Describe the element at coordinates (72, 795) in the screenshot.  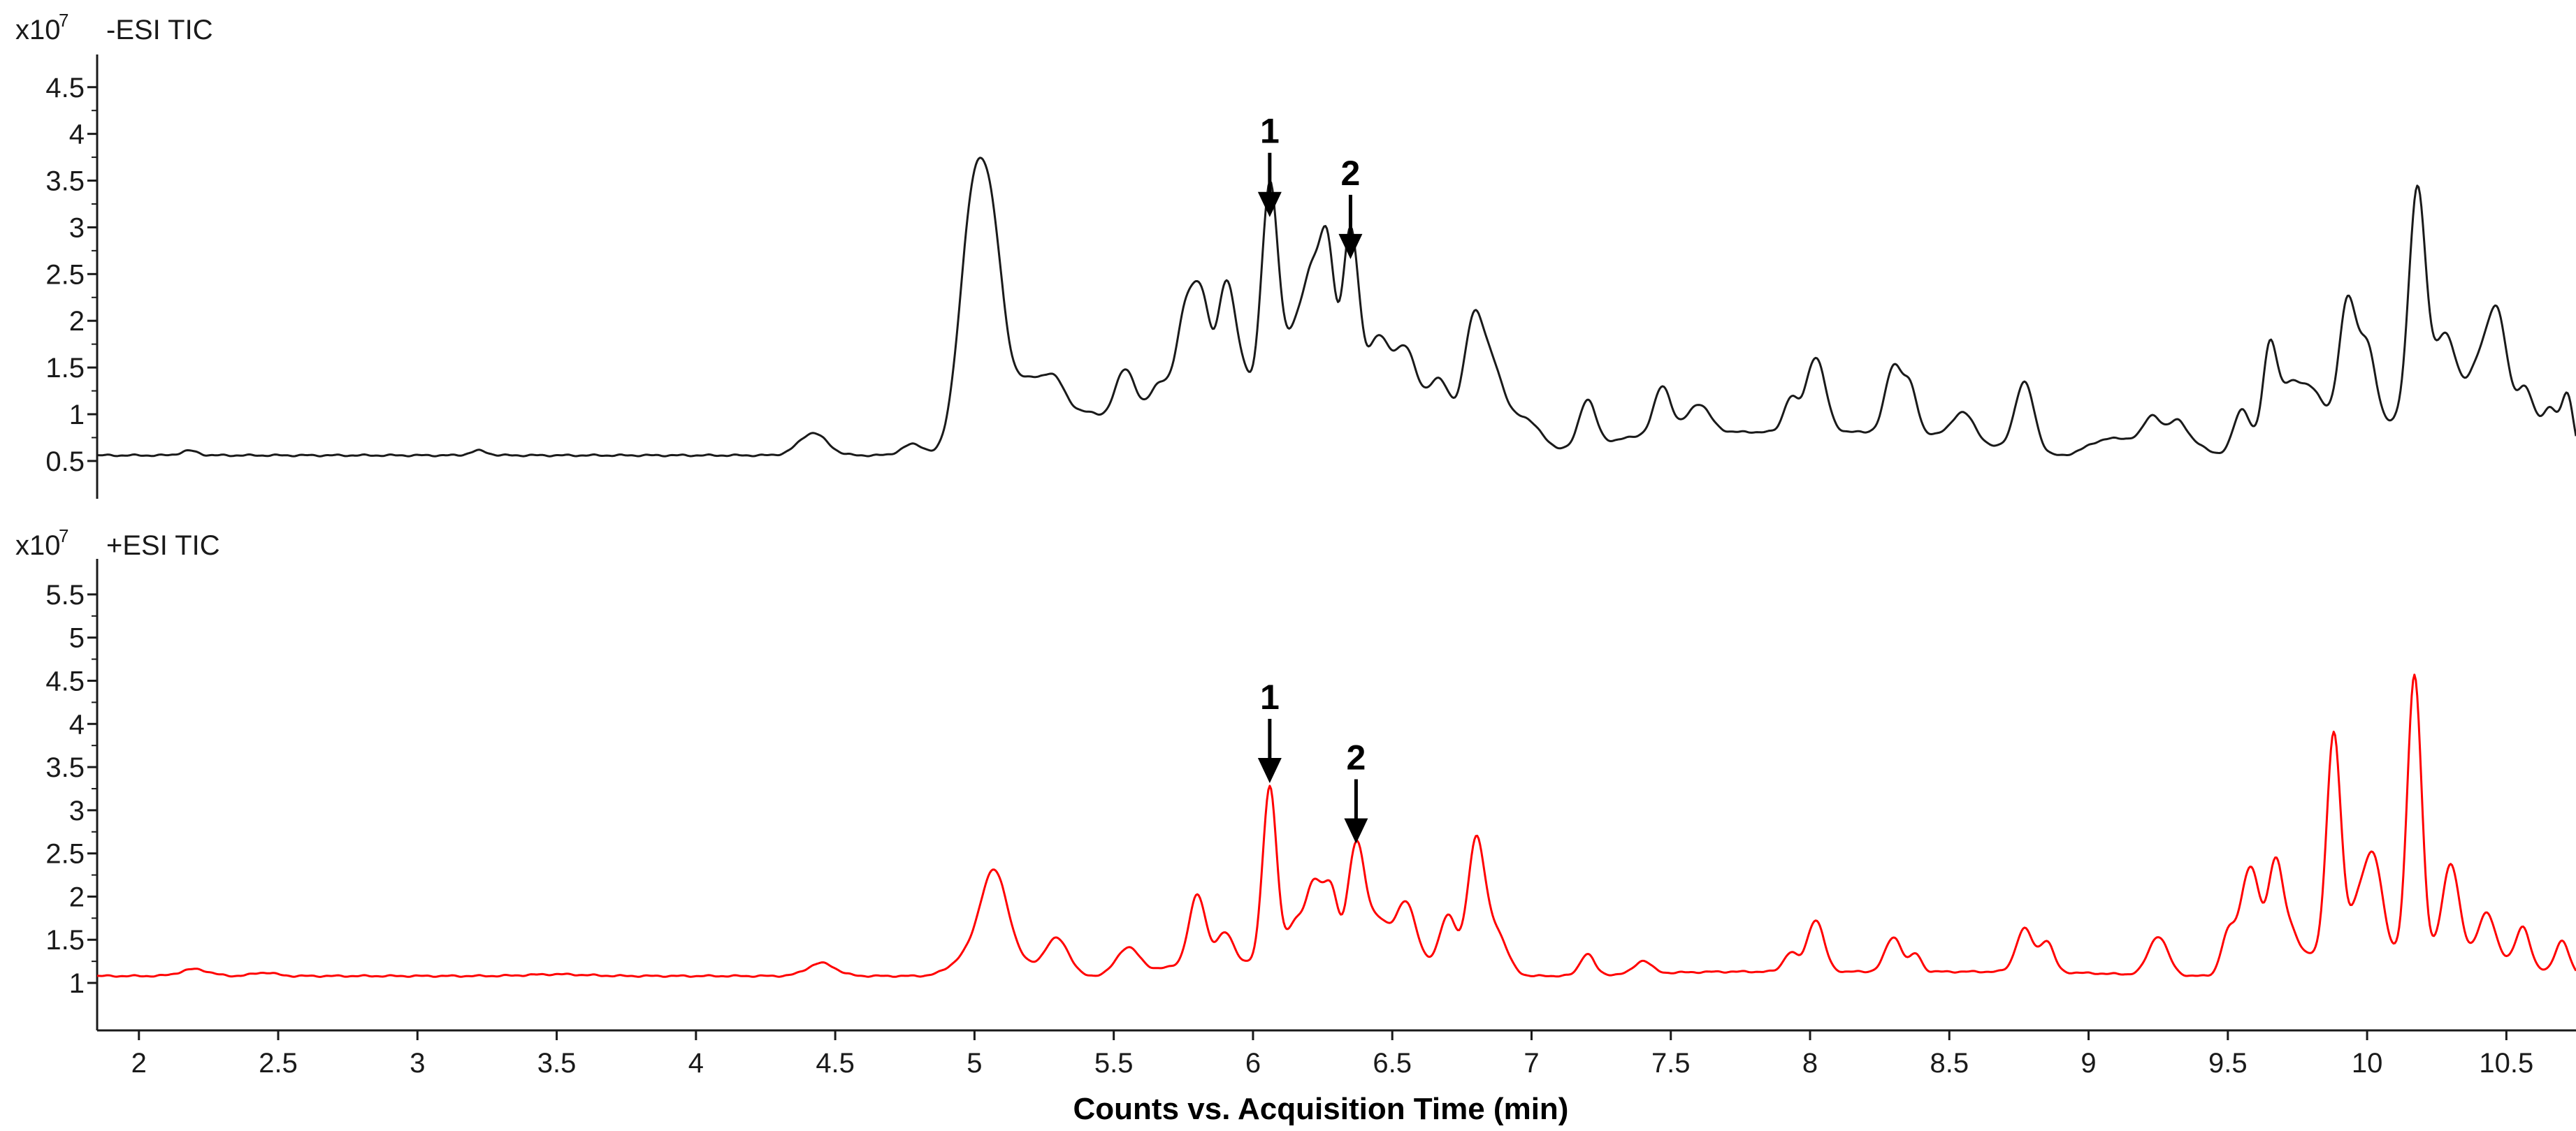
I see `bottom-y-axis: 1 1.5 2 2.5 3 3.5 4 4.5 5 5.5` at that location.